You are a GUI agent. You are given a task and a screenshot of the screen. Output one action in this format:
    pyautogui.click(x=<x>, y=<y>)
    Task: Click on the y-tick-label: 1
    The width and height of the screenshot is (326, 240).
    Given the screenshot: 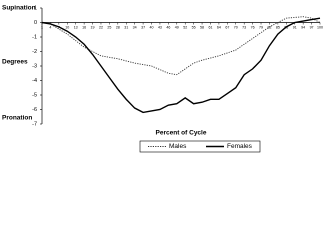 What is the action you would take?
    pyautogui.click(x=35, y=8)
    